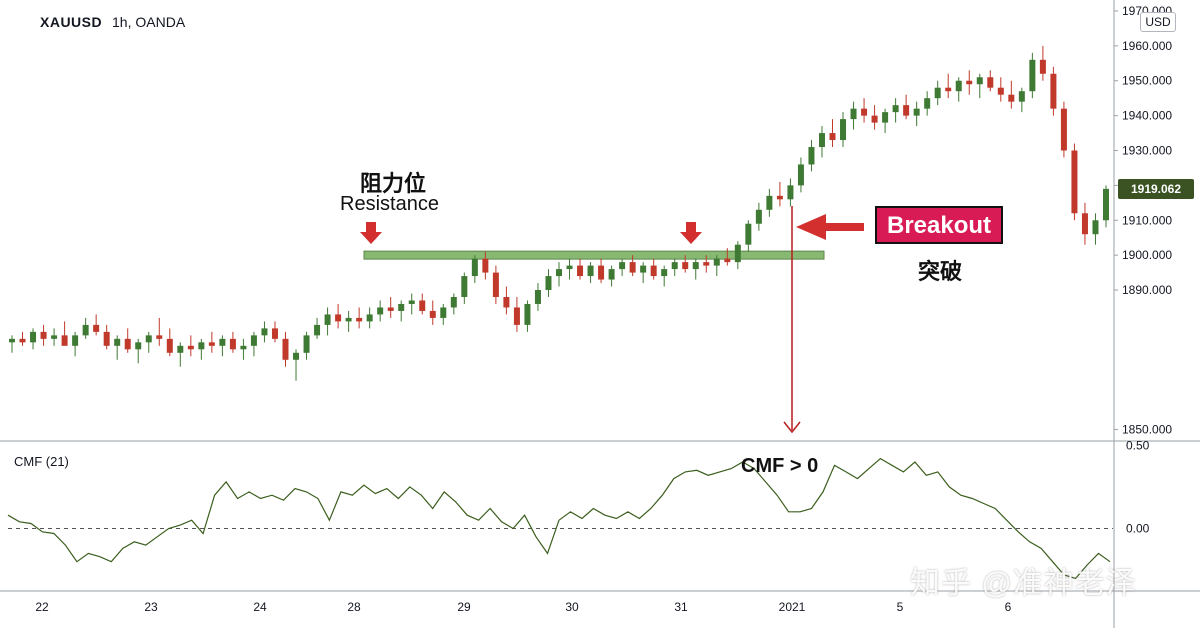 The width and height of the screenshot is (1200, 628). I want to click on breakout-arrow-head, so click(811, 227).